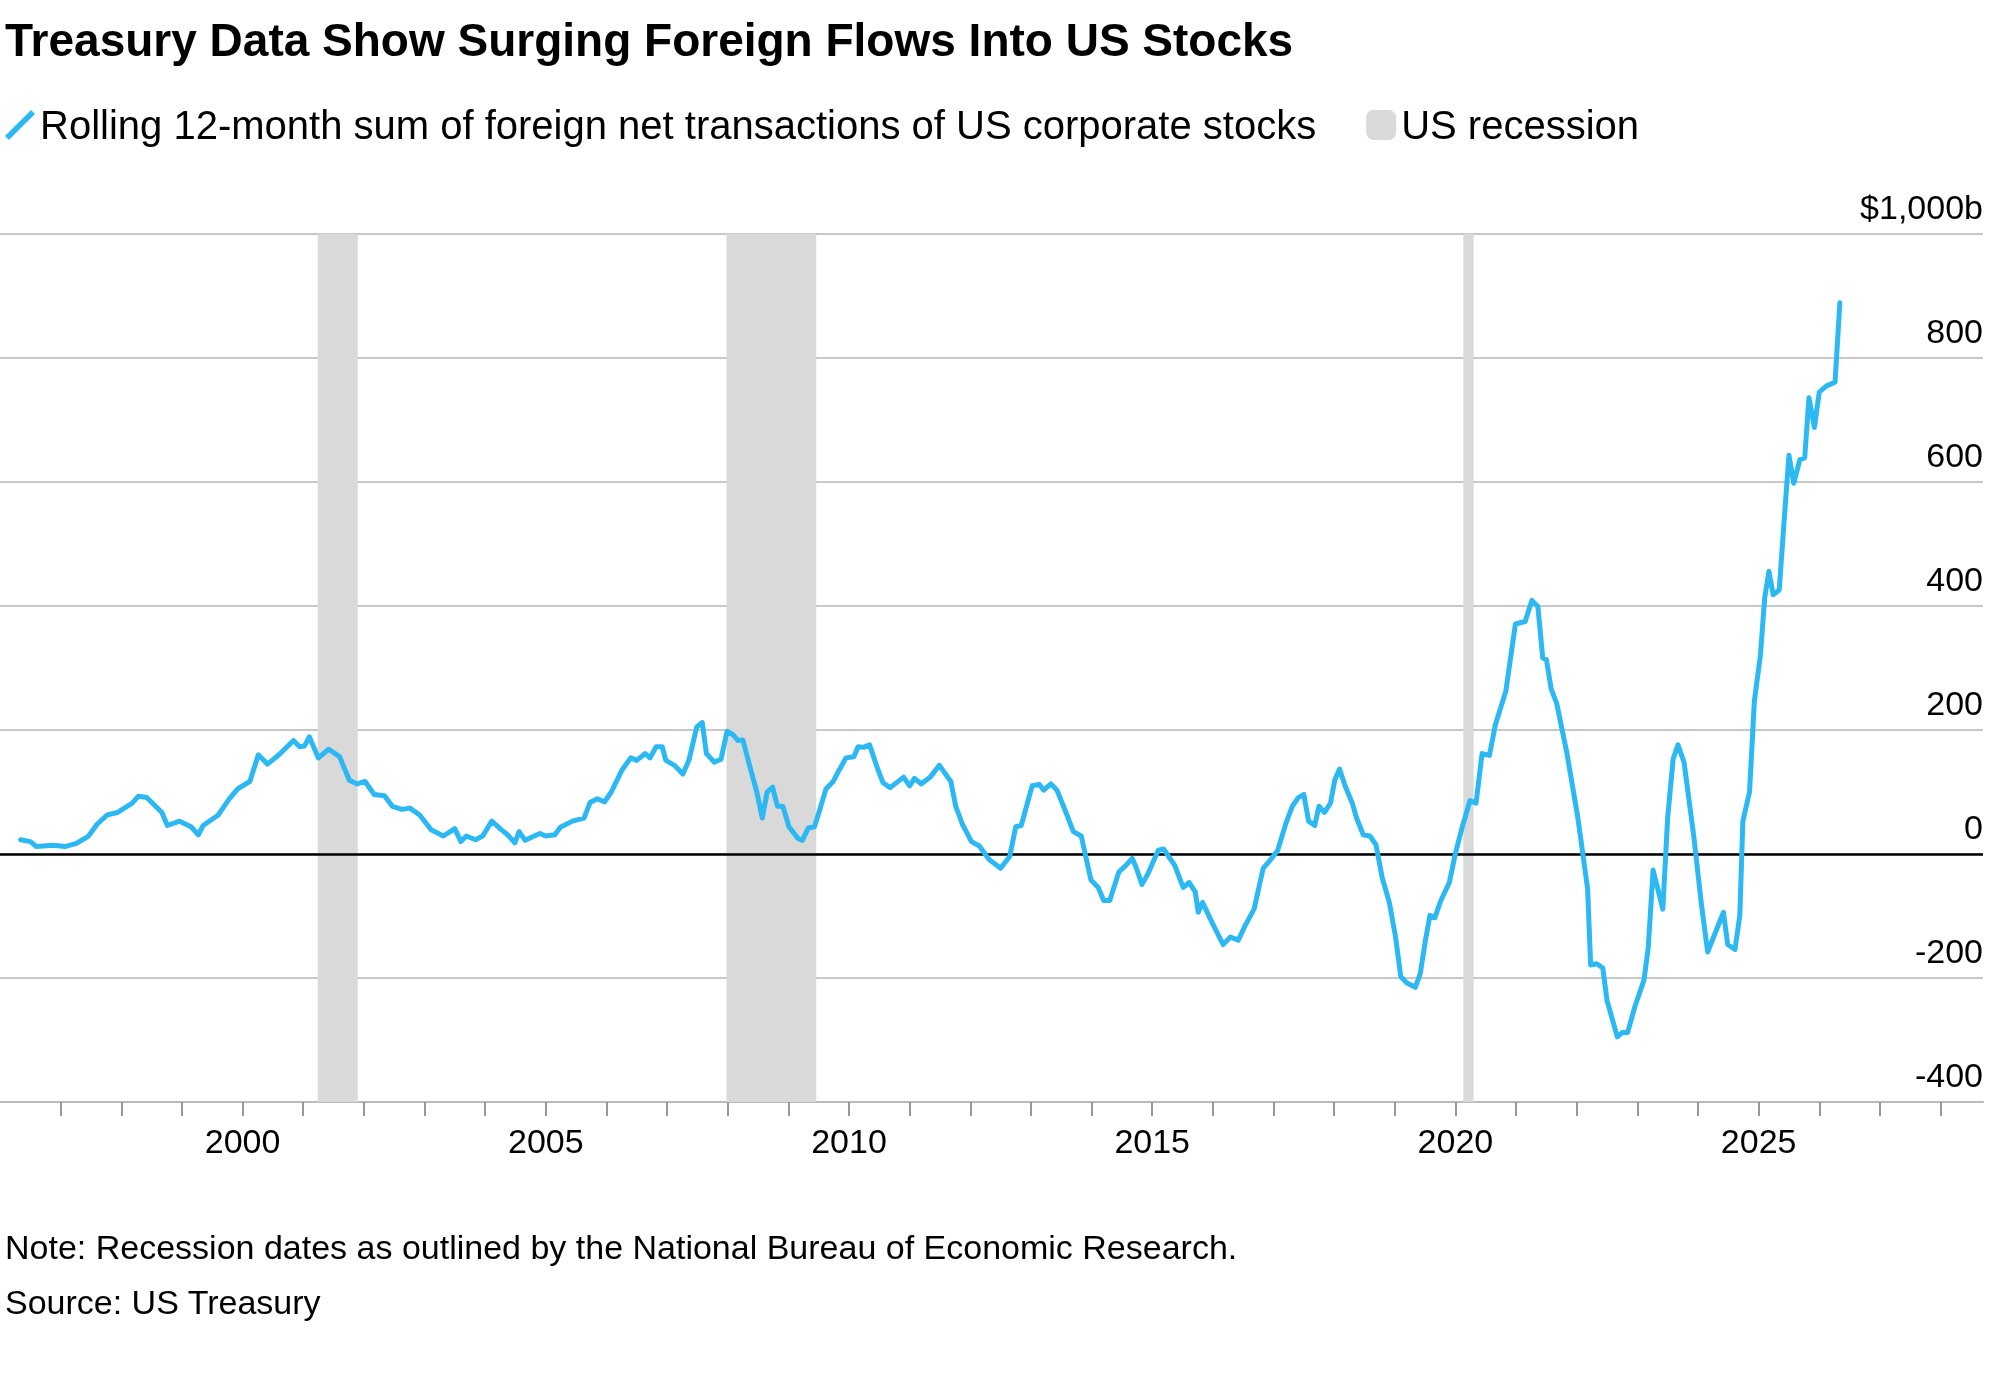 The width and height of the screenshot is (2005, 1383). Describe the element at coordinates (545, 1141) in the screenshot. I see `x-tick-label: 2005` at that location.